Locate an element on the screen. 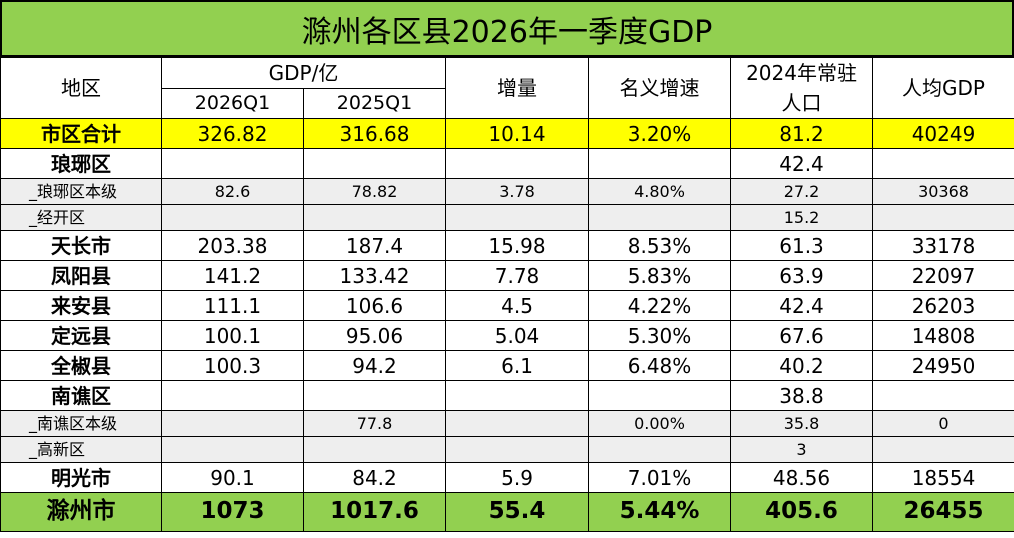  table-row: _琅琊区本级 82.6 78.82 3.78 4.80% 27.2 30368 is located at coordinates (507, 191).